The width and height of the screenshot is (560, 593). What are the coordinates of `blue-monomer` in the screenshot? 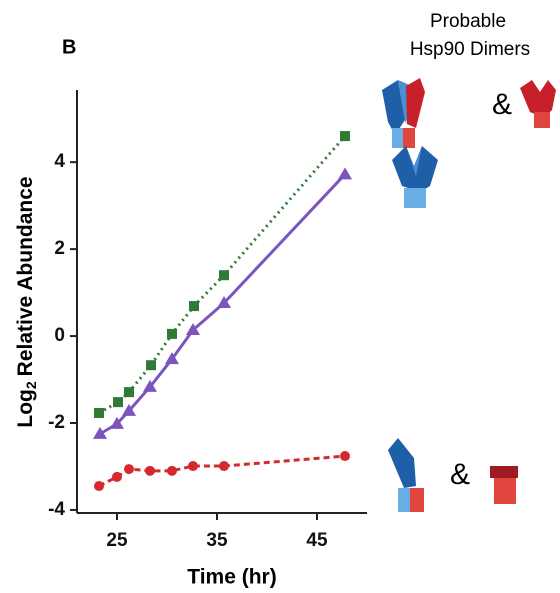 It's located at (406, 475).